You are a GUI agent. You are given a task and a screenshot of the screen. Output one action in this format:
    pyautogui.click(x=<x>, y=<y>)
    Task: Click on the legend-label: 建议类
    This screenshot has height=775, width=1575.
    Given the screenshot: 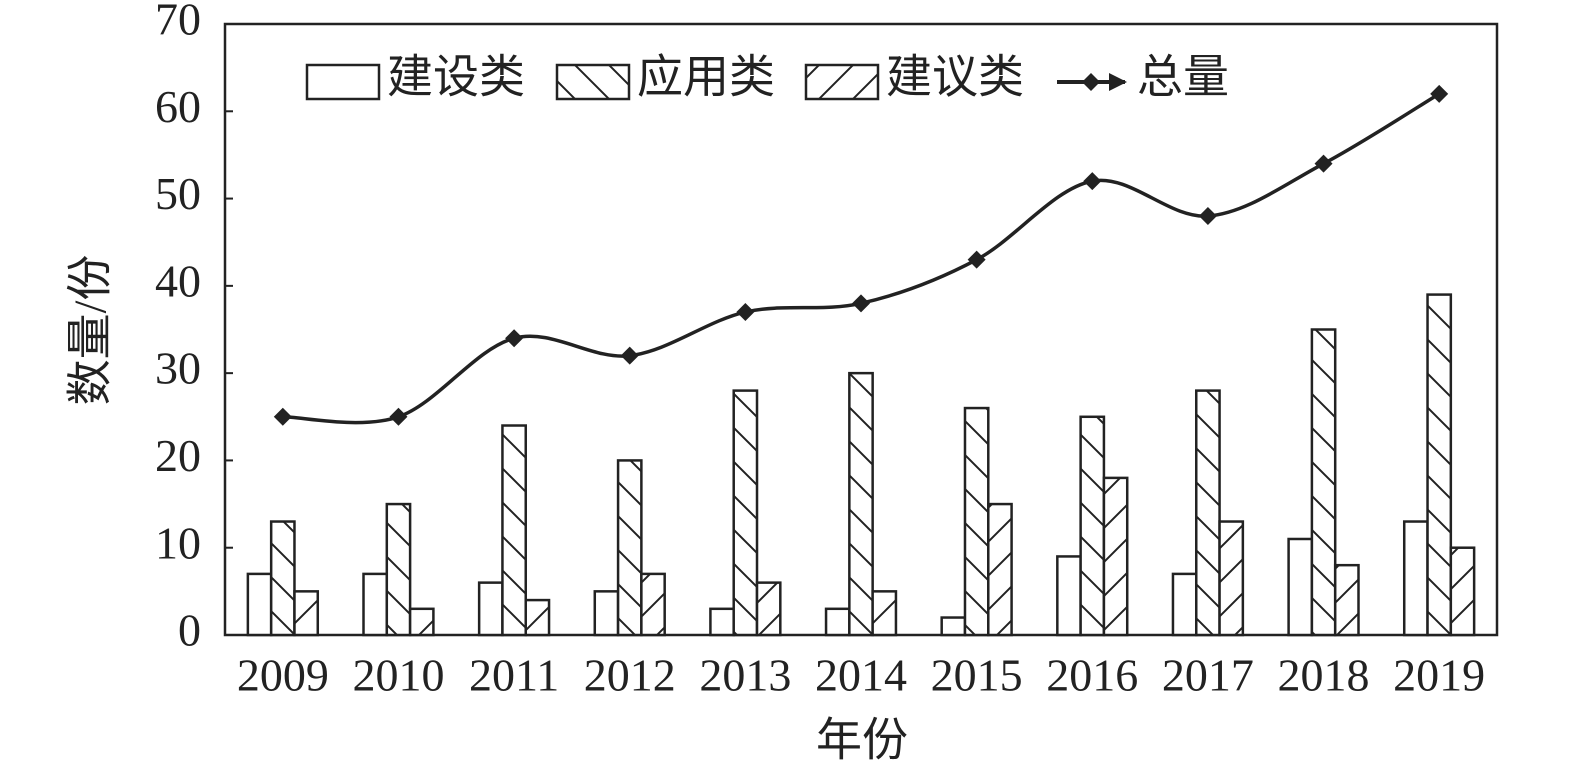 What is the action you would take?
    pyautogui.click(x=955, y=77)
    